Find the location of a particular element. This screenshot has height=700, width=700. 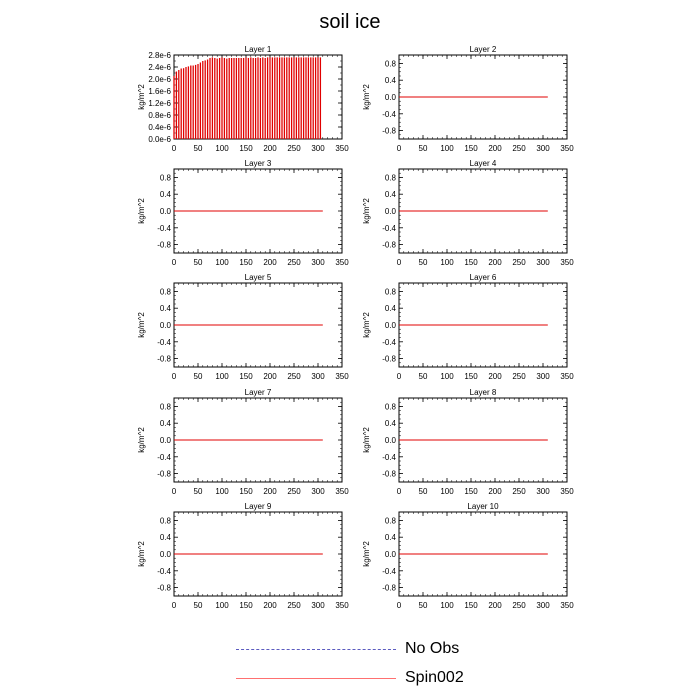

panel-title: Layer 10 is located at coordinates (483, 506).